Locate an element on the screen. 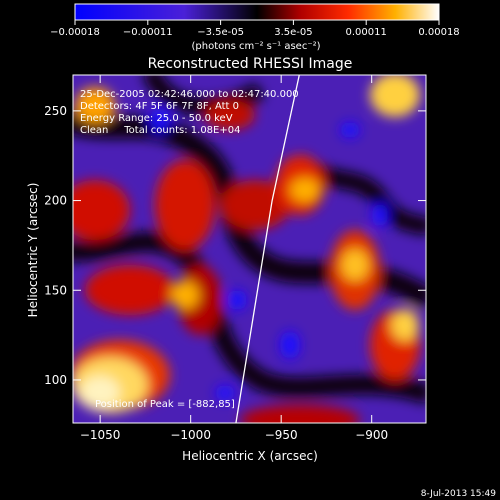  y-axis-label: Heliocentric Y (arcsec) is located at coordinates (33, 250).